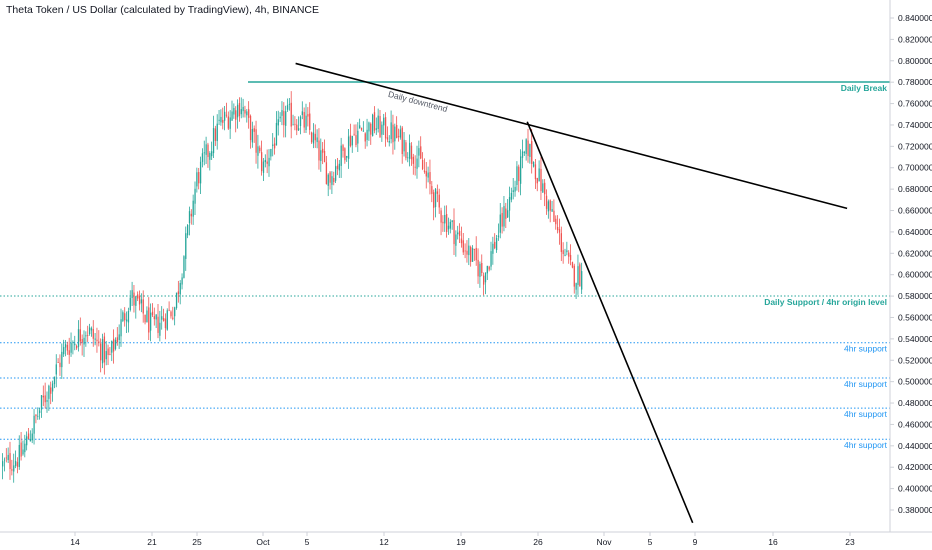  Describe the element at coordinates (864, 88) in the screenshot. I see `level-name-label: Daily Break` at that location.